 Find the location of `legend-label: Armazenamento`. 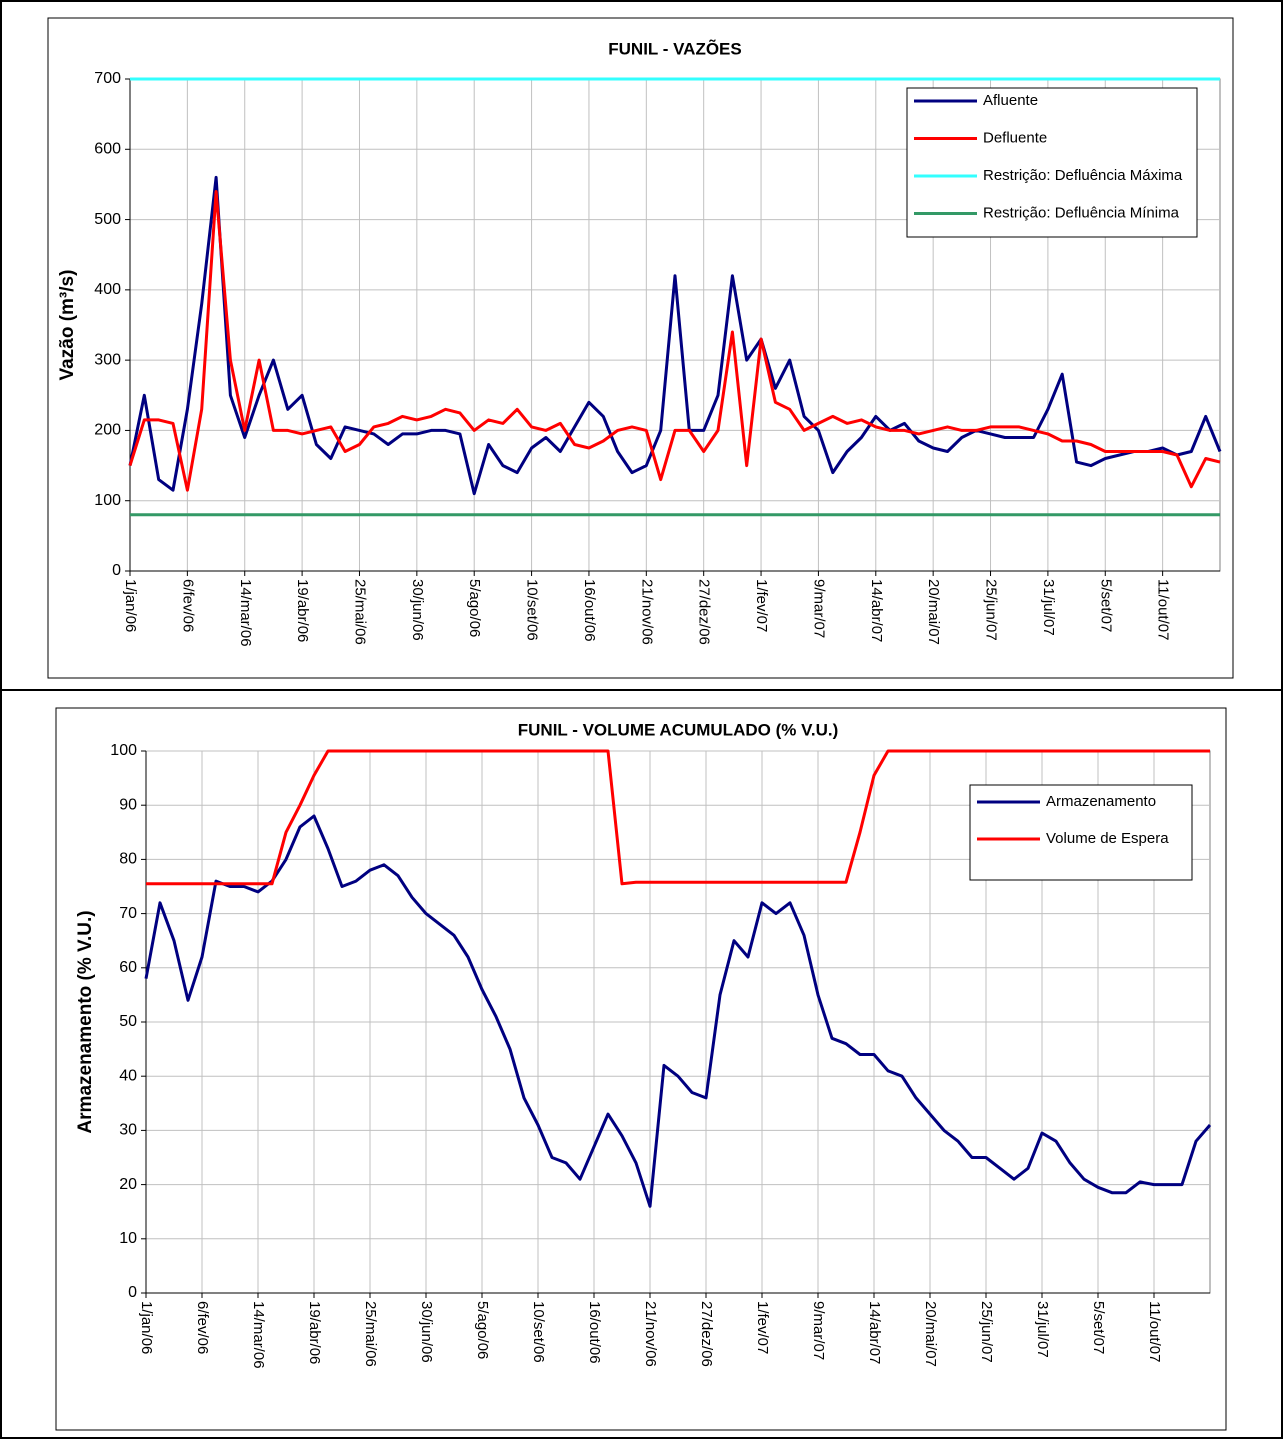

legend-label: Armazenamento is located at coordinates (1101, 801).